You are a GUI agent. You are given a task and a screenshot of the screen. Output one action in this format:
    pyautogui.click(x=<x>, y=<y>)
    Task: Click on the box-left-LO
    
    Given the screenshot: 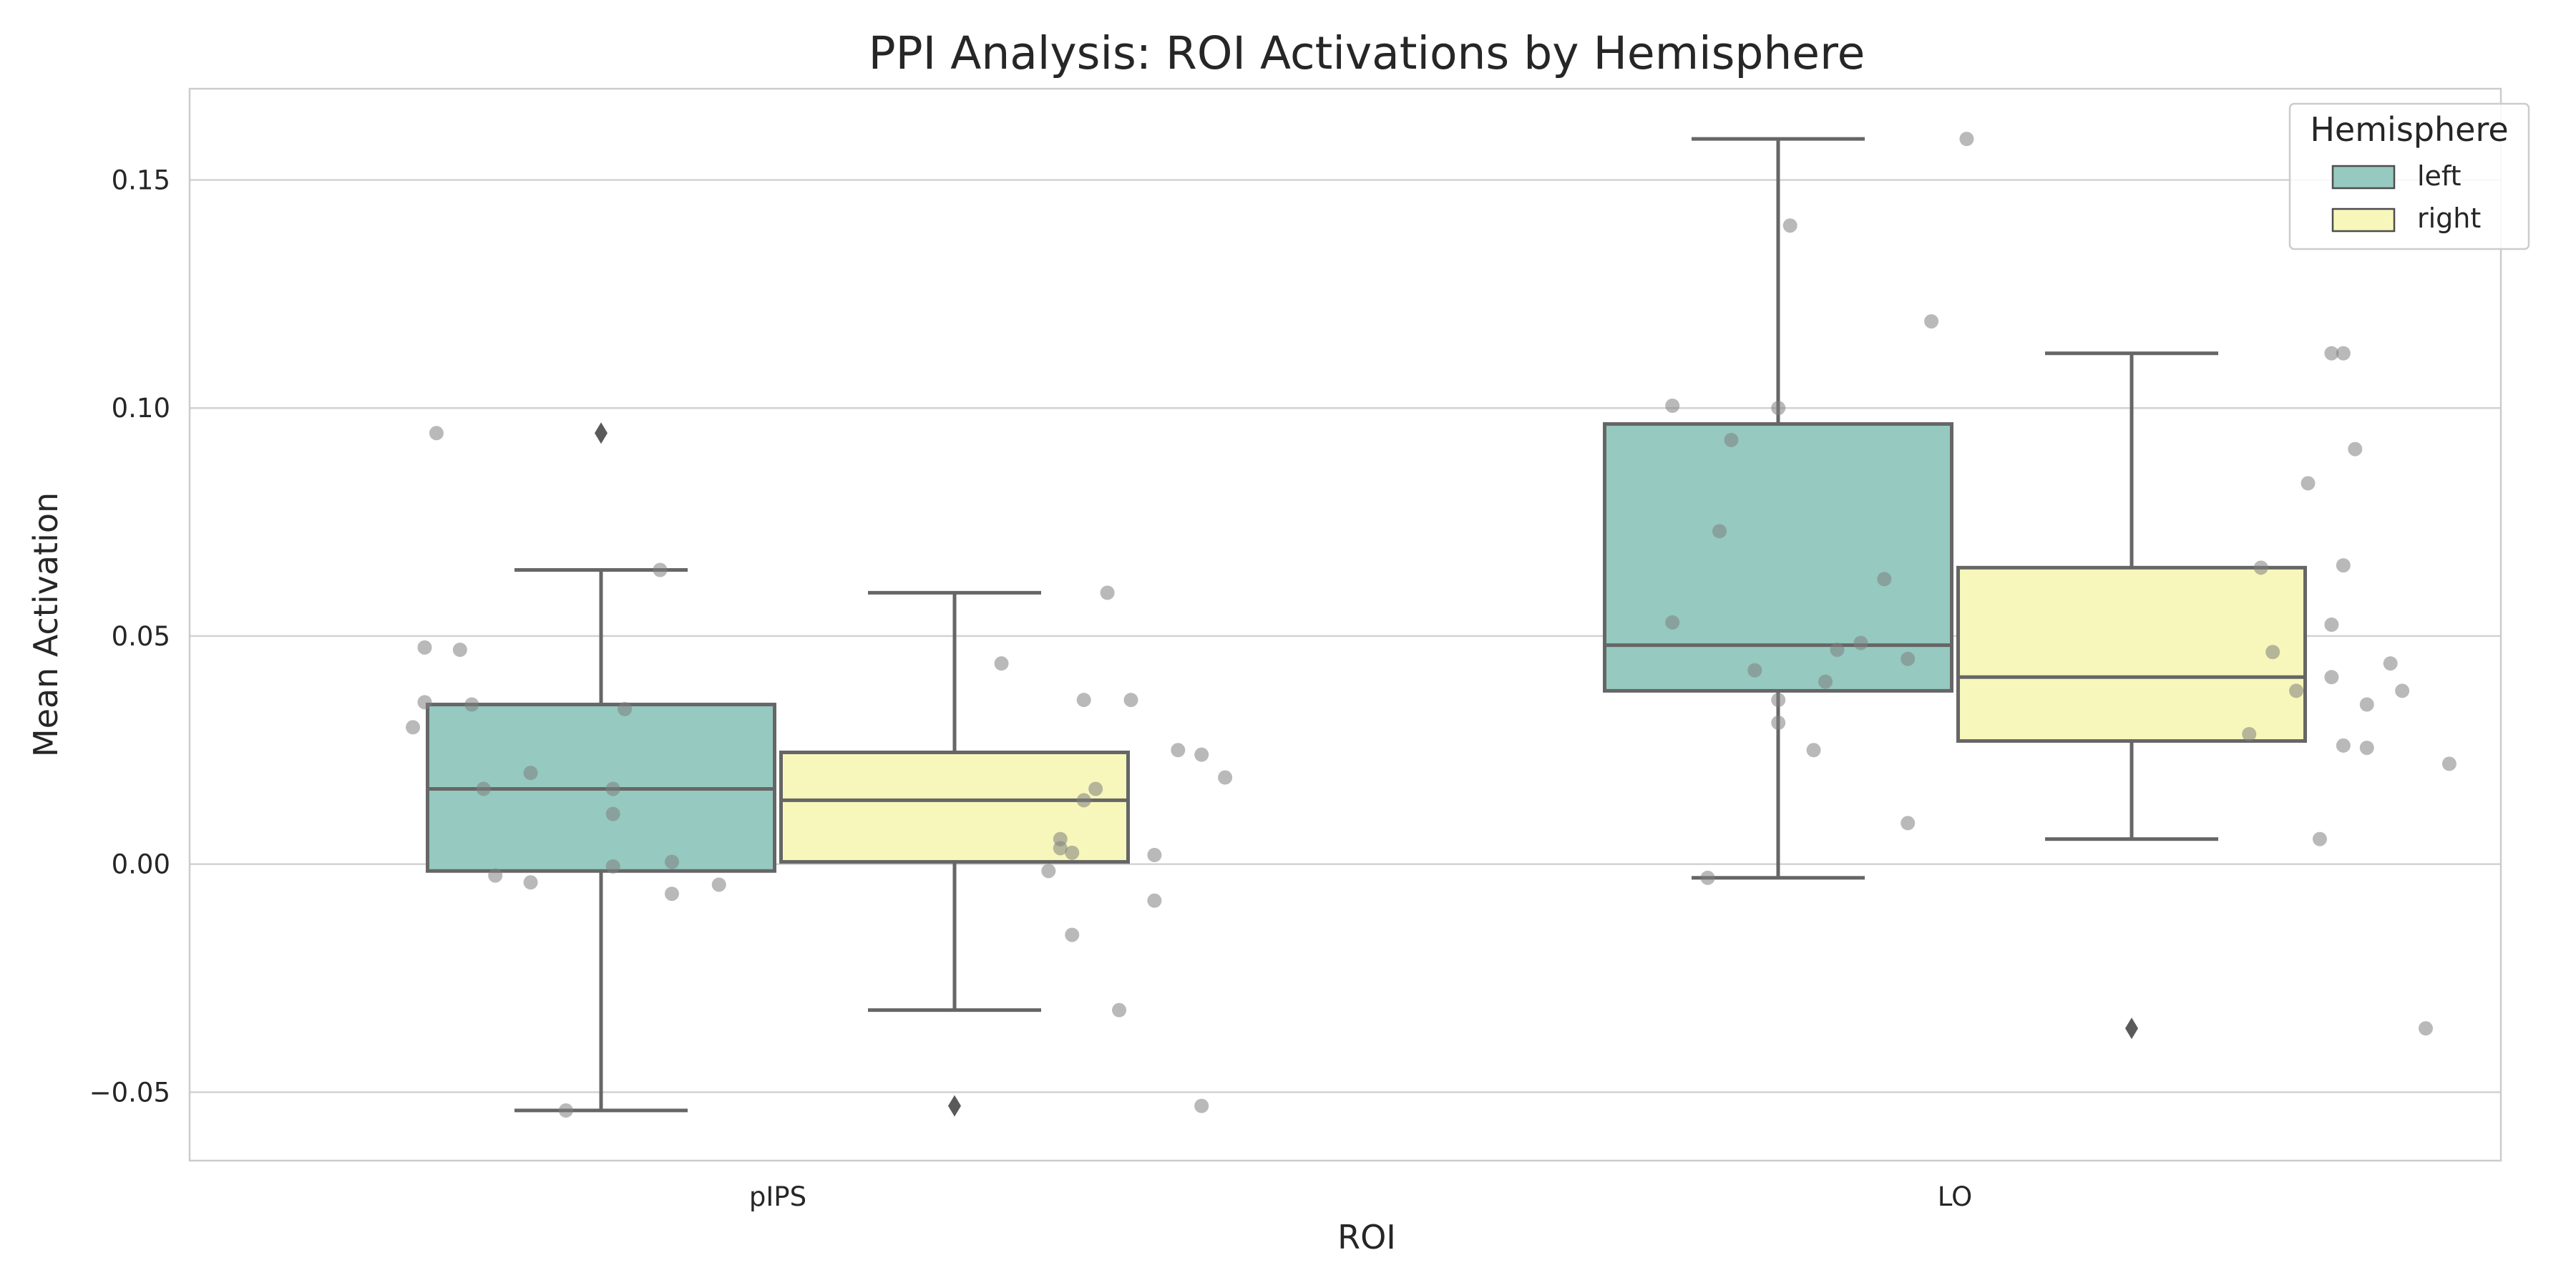 What is the action you would take?
    pyautogui.click(x=1778, y=508)
    